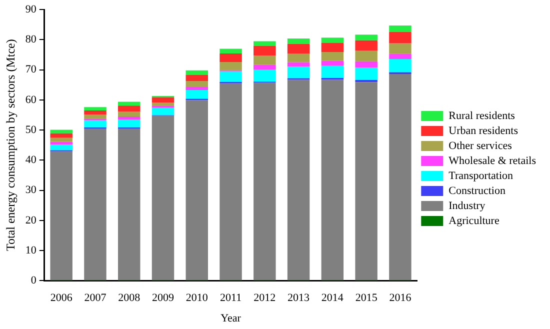 This screenshot has height=329, width=550. I want to click on x-axis-title: Year, so click(231, 318).